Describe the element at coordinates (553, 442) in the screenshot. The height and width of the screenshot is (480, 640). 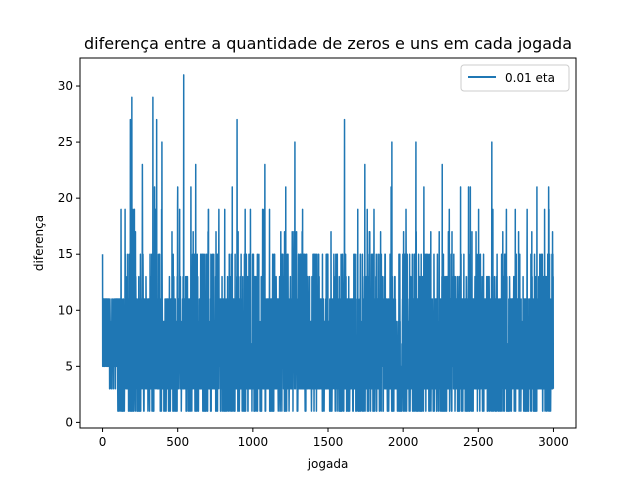
I see `x-tick-label: 3000` at that location.